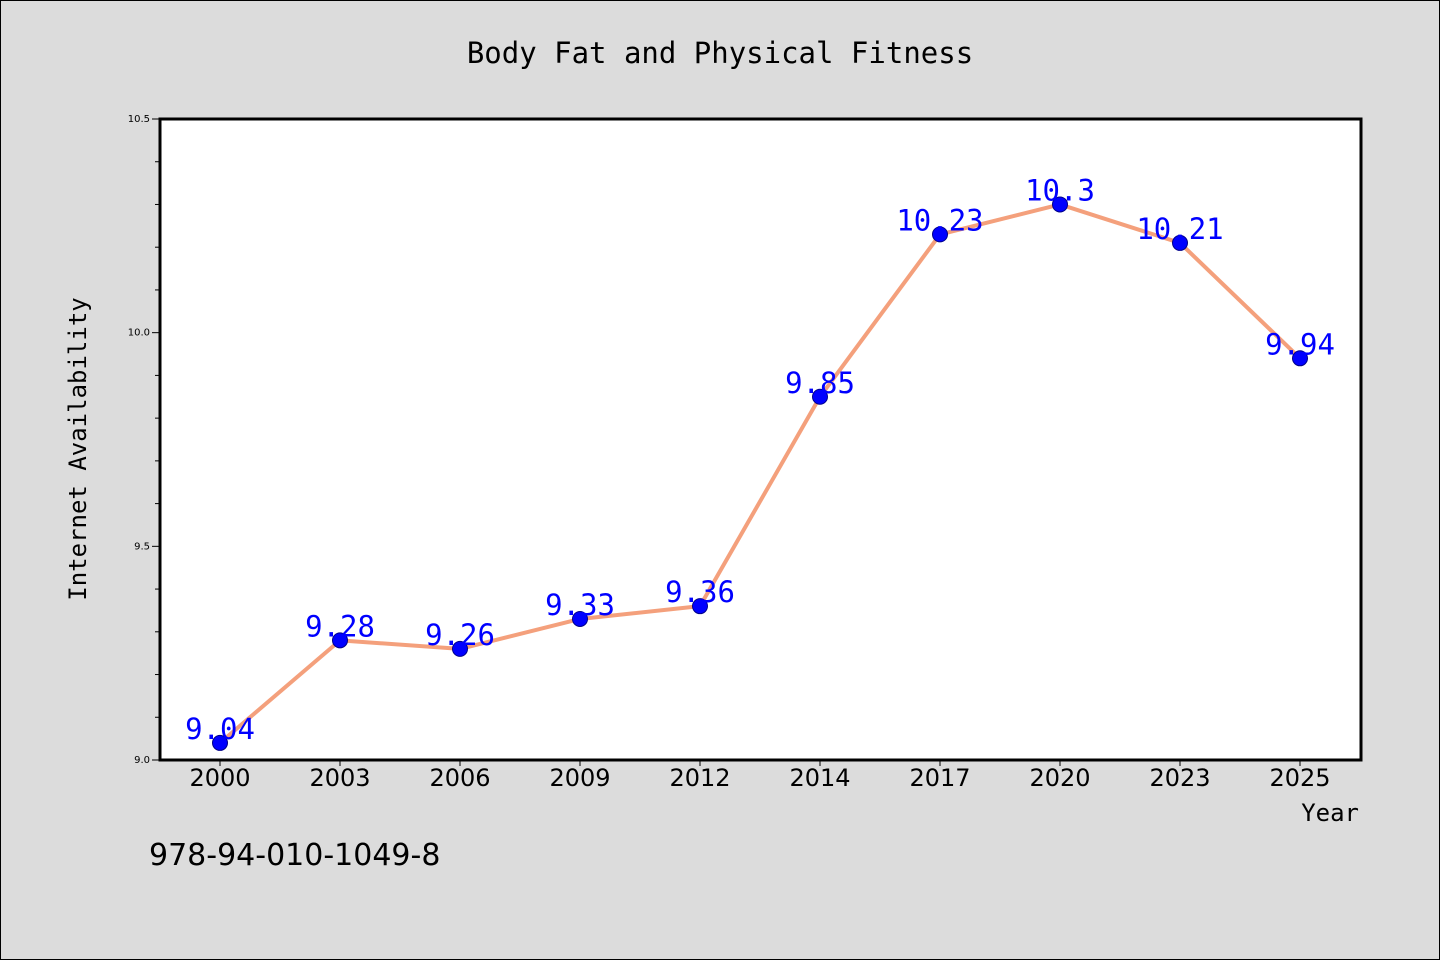 The width and height of the screenshot is (1440, 960). I want to click on data-label: 9.33, so click(580, 605).